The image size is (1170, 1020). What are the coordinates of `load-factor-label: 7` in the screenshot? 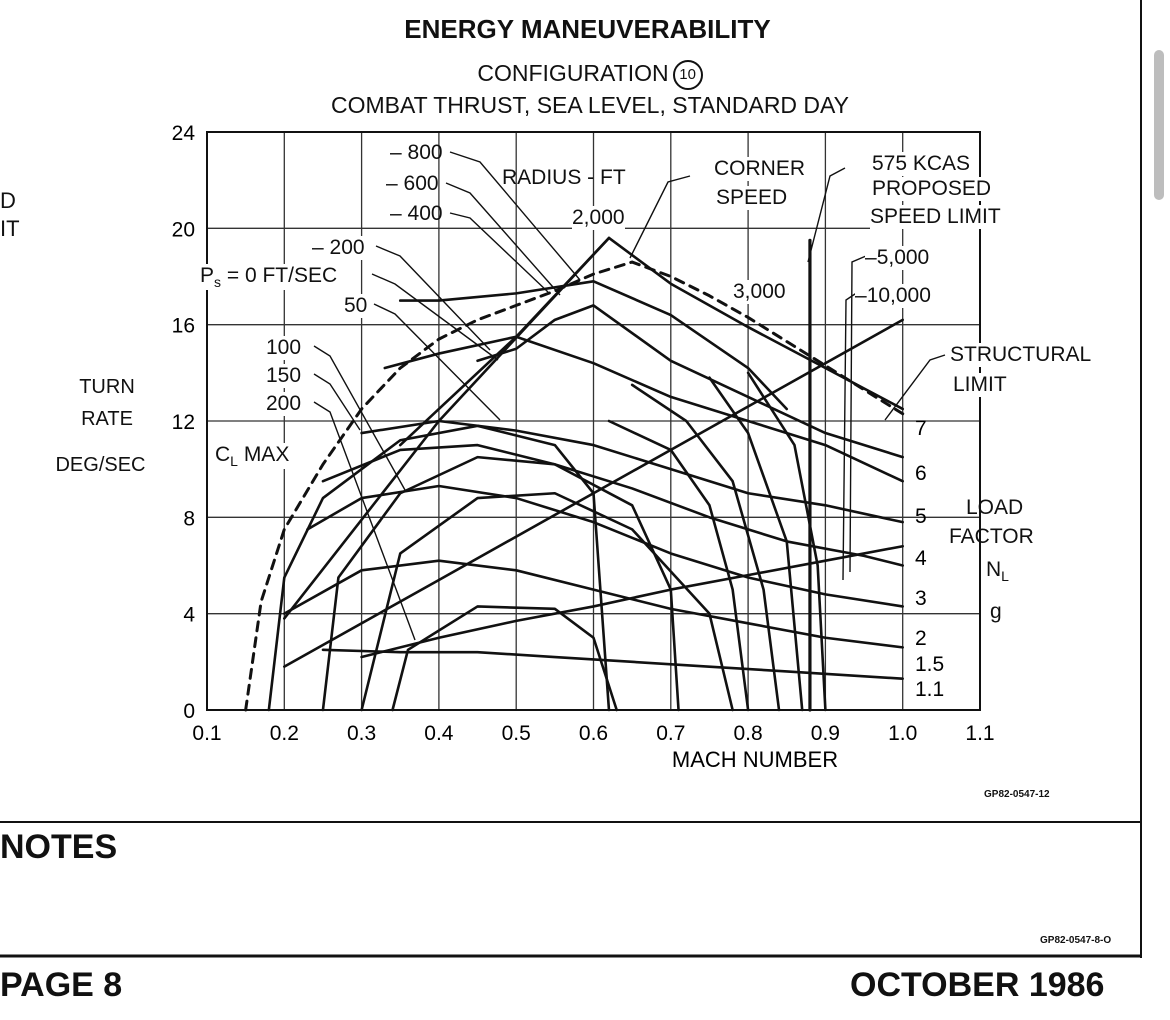 It's located at (921, 428).